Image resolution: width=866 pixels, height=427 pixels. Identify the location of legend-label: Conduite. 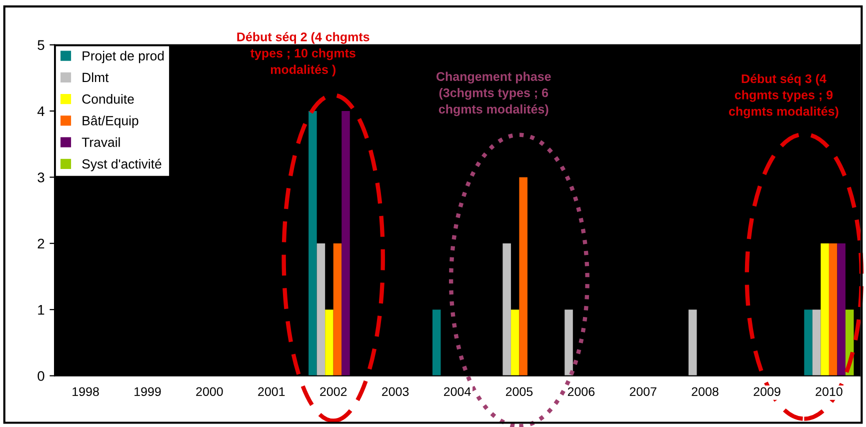
(108, 99).